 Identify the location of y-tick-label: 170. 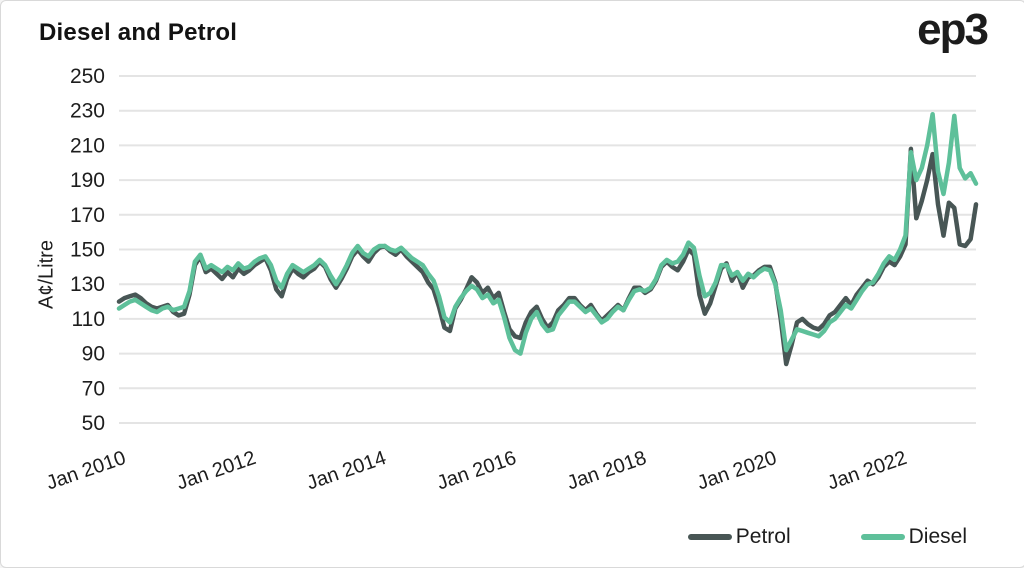
(87, 215).